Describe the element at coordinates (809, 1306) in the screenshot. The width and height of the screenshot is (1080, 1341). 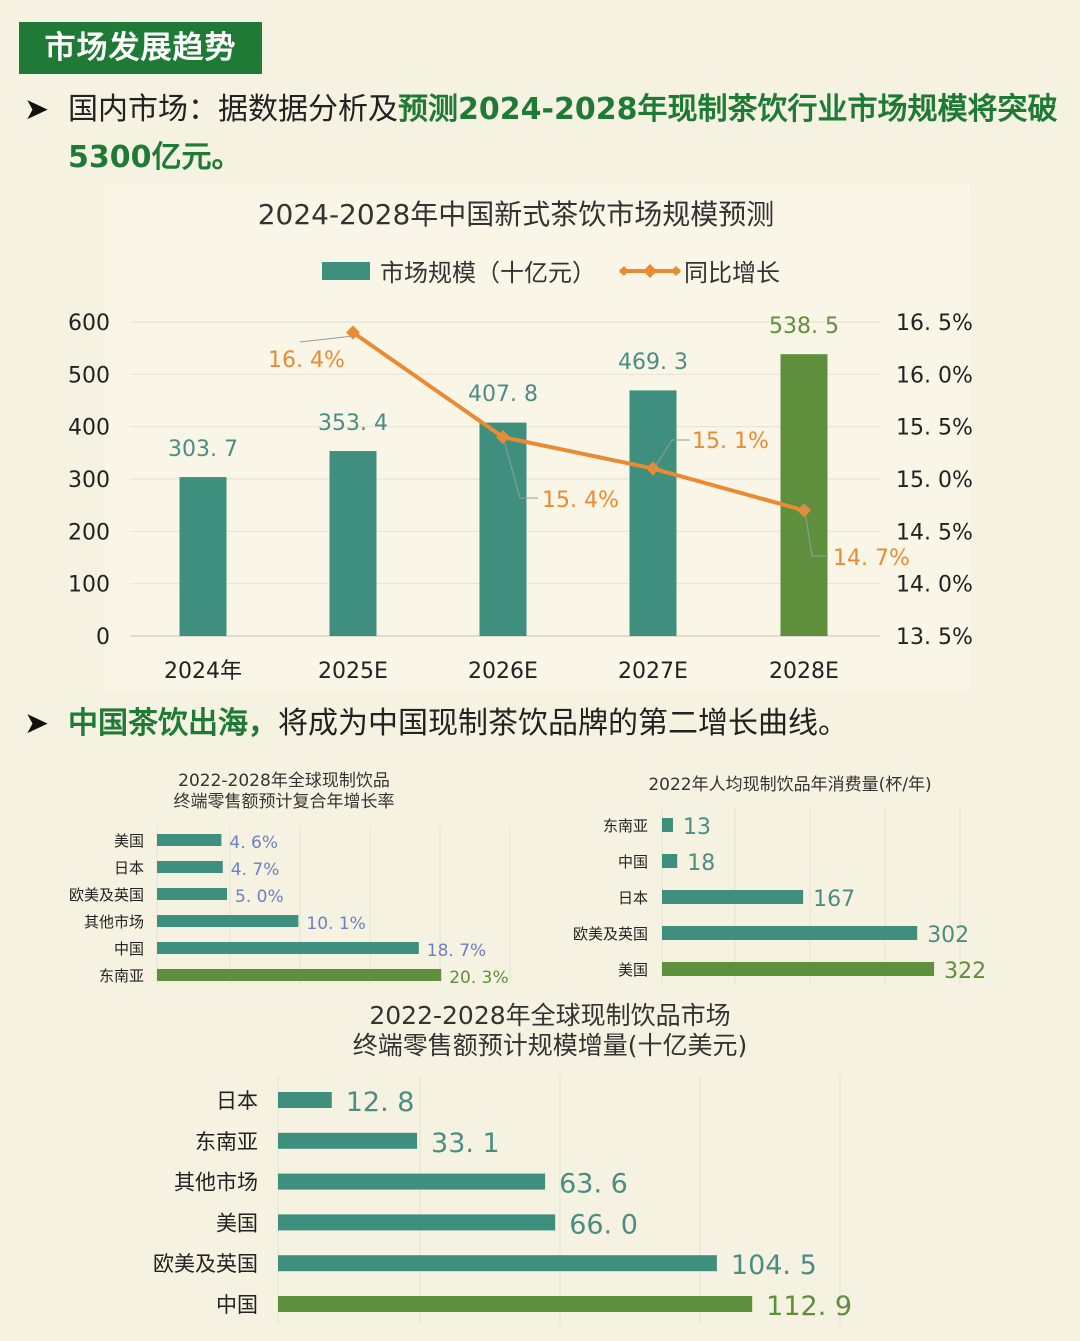
I see `bar-value-label: 112. 9` at that location.